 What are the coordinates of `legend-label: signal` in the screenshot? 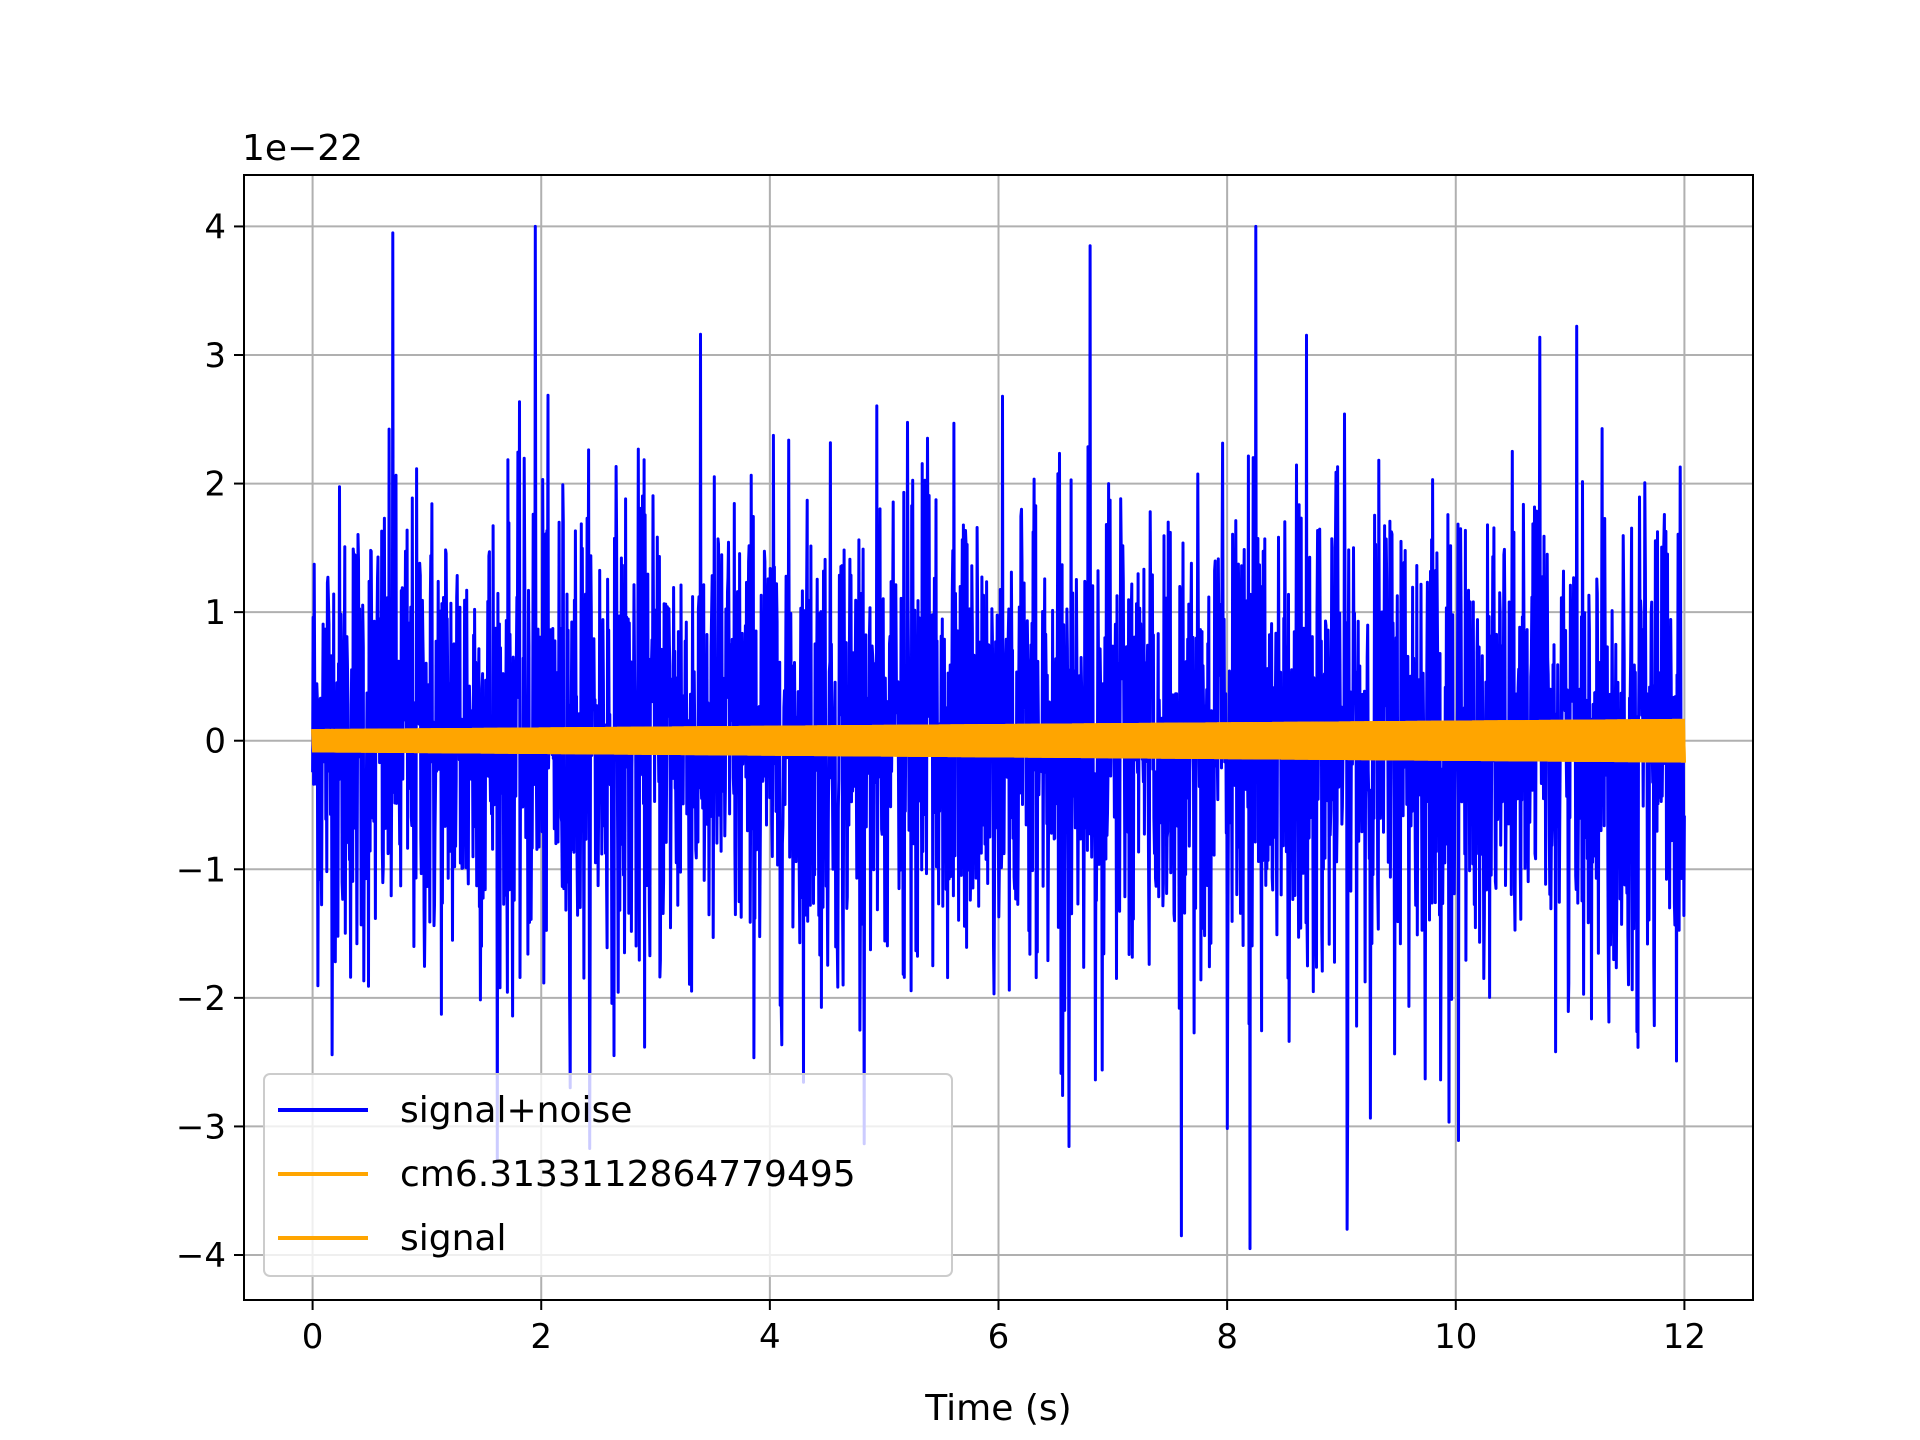 It's located at (453, 1238).